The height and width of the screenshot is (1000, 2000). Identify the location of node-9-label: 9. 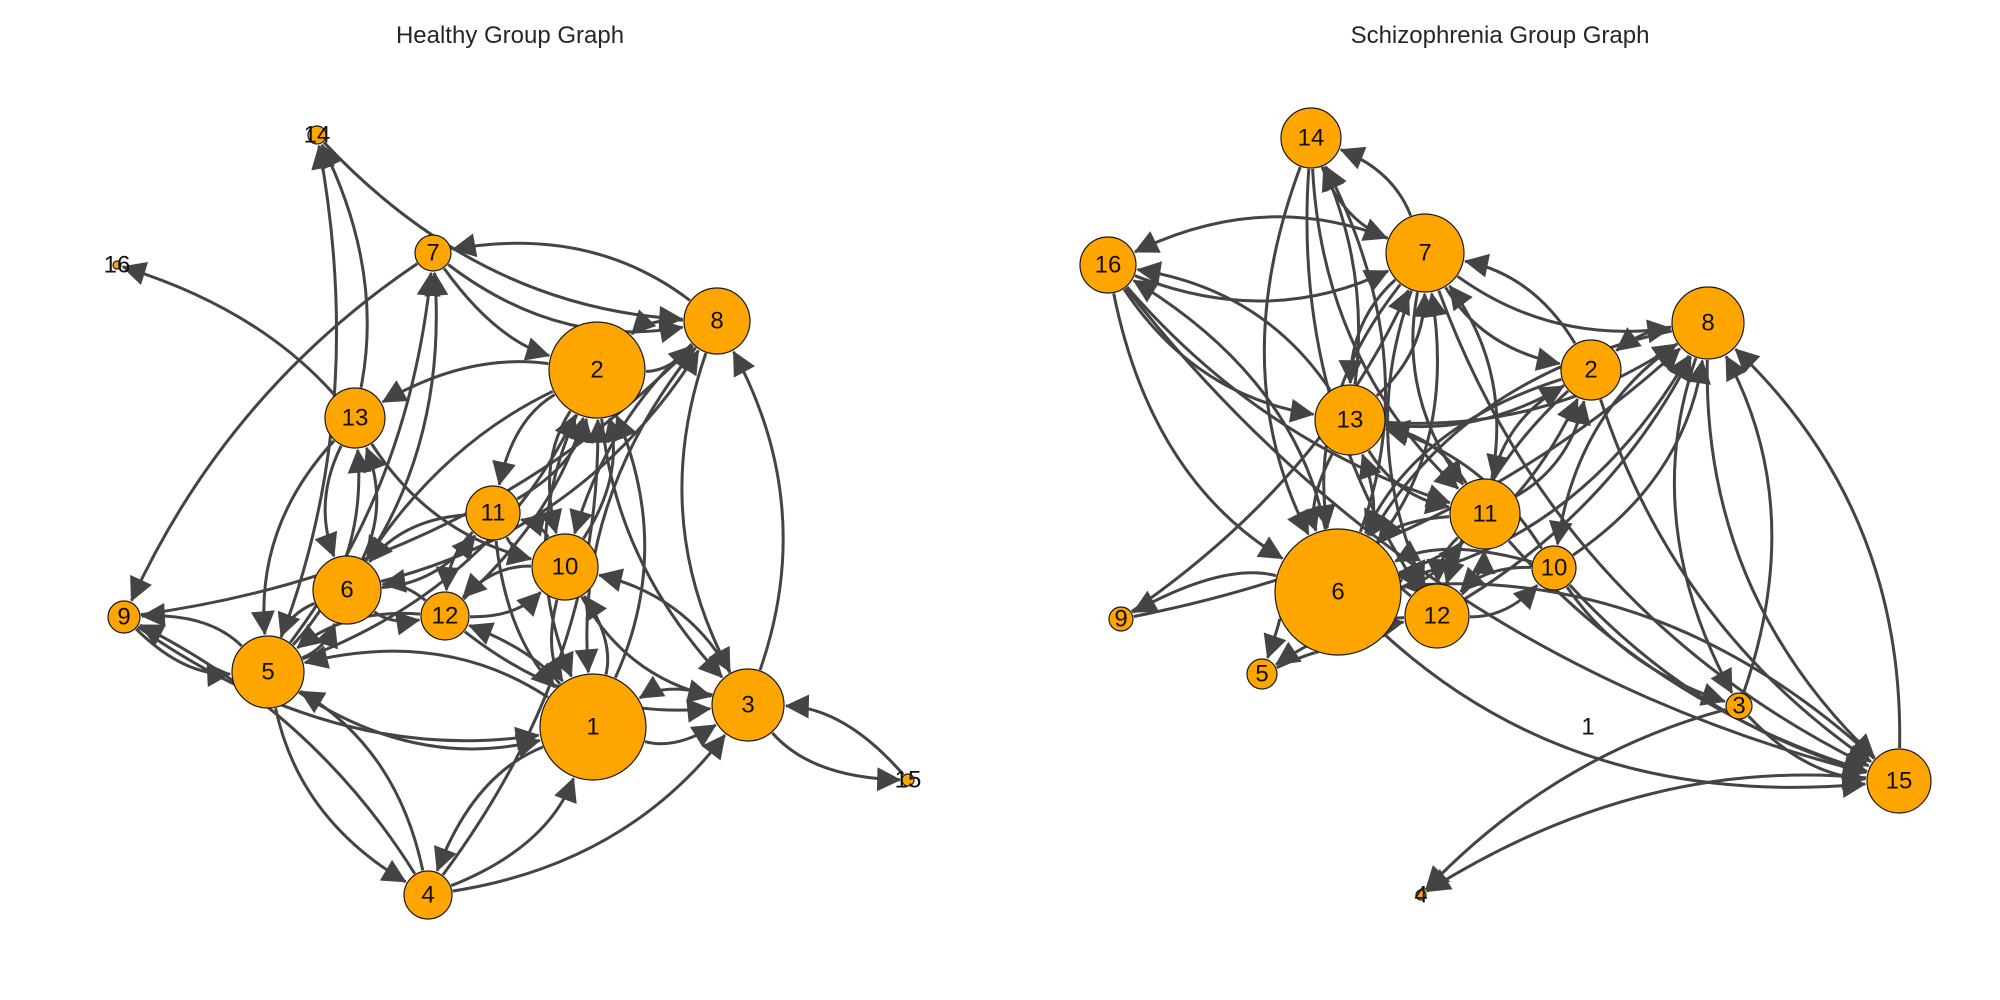
(1120, 619).